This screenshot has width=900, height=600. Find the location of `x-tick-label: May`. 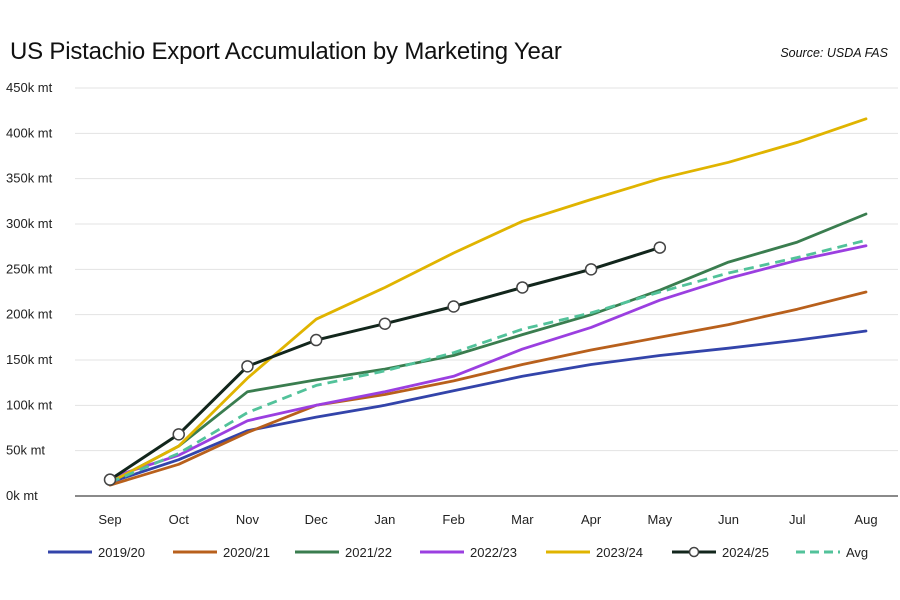

x-tick-label: May is located at coordinates (660, 519).